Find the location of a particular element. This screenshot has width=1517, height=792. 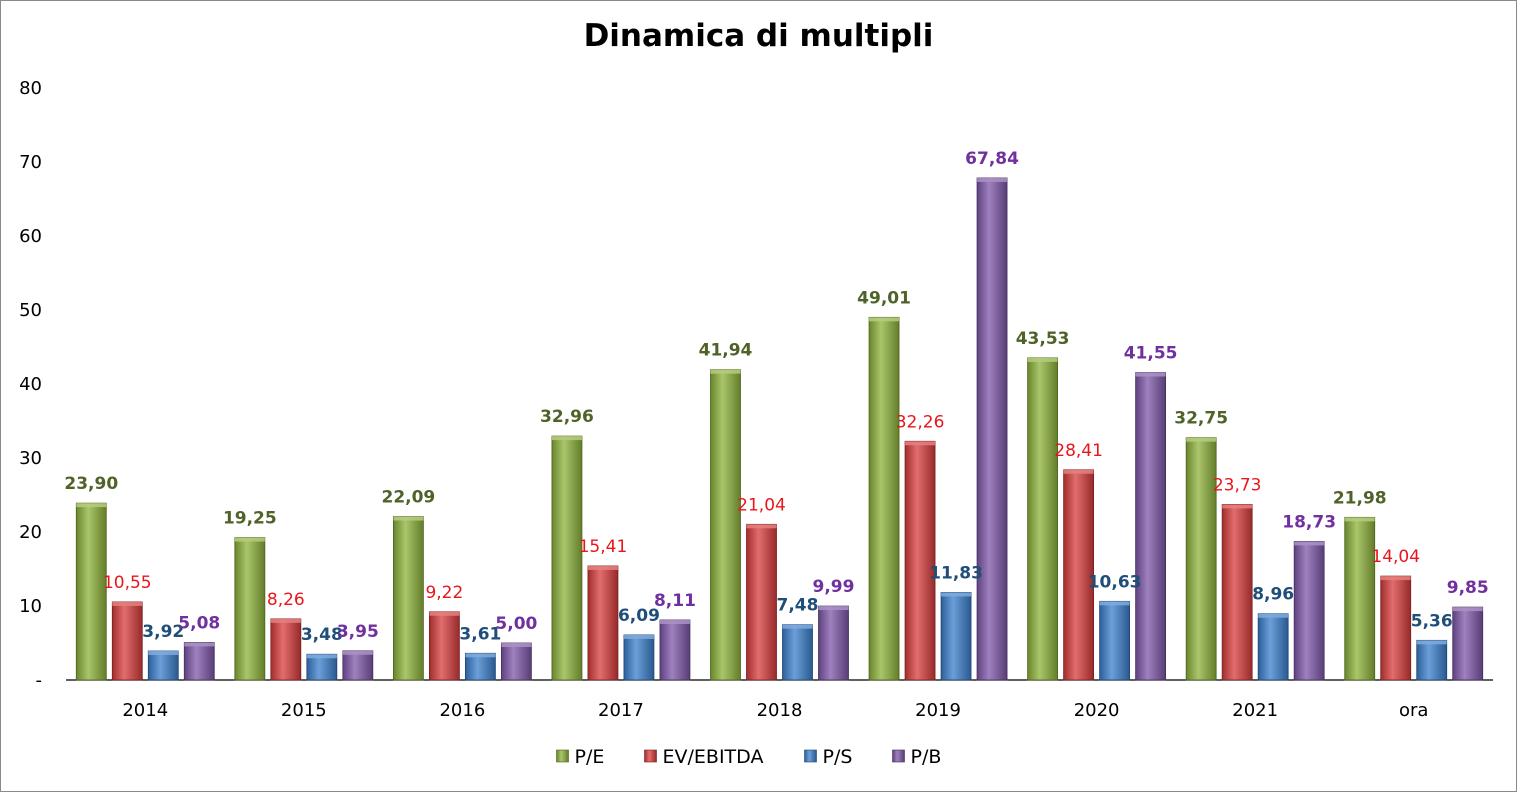

data-label-p-b-2014: 5,08 is located at coordinates (199, 623).